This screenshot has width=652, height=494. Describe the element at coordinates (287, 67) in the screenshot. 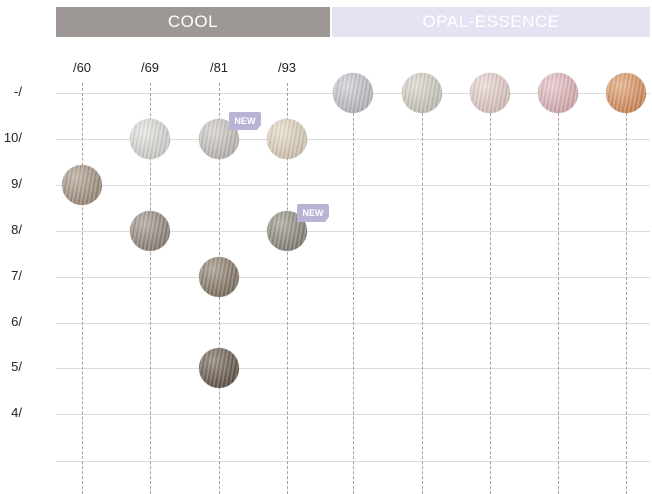

I see `column-label: /93` at that location.